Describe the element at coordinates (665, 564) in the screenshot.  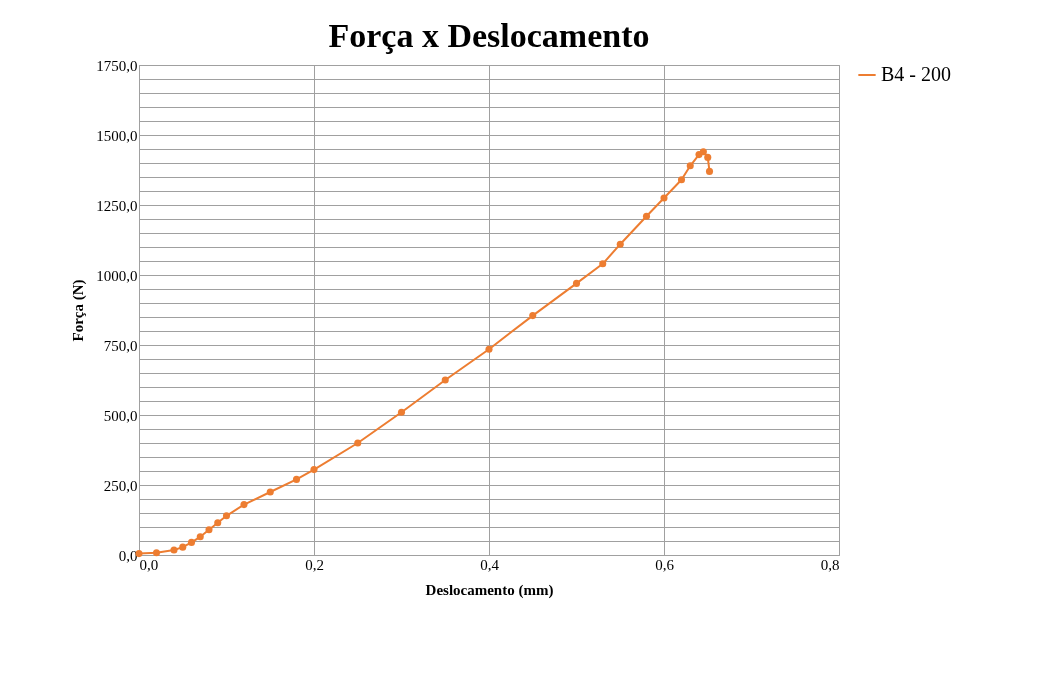
I see `x-tick-label: 0,6` at that location.